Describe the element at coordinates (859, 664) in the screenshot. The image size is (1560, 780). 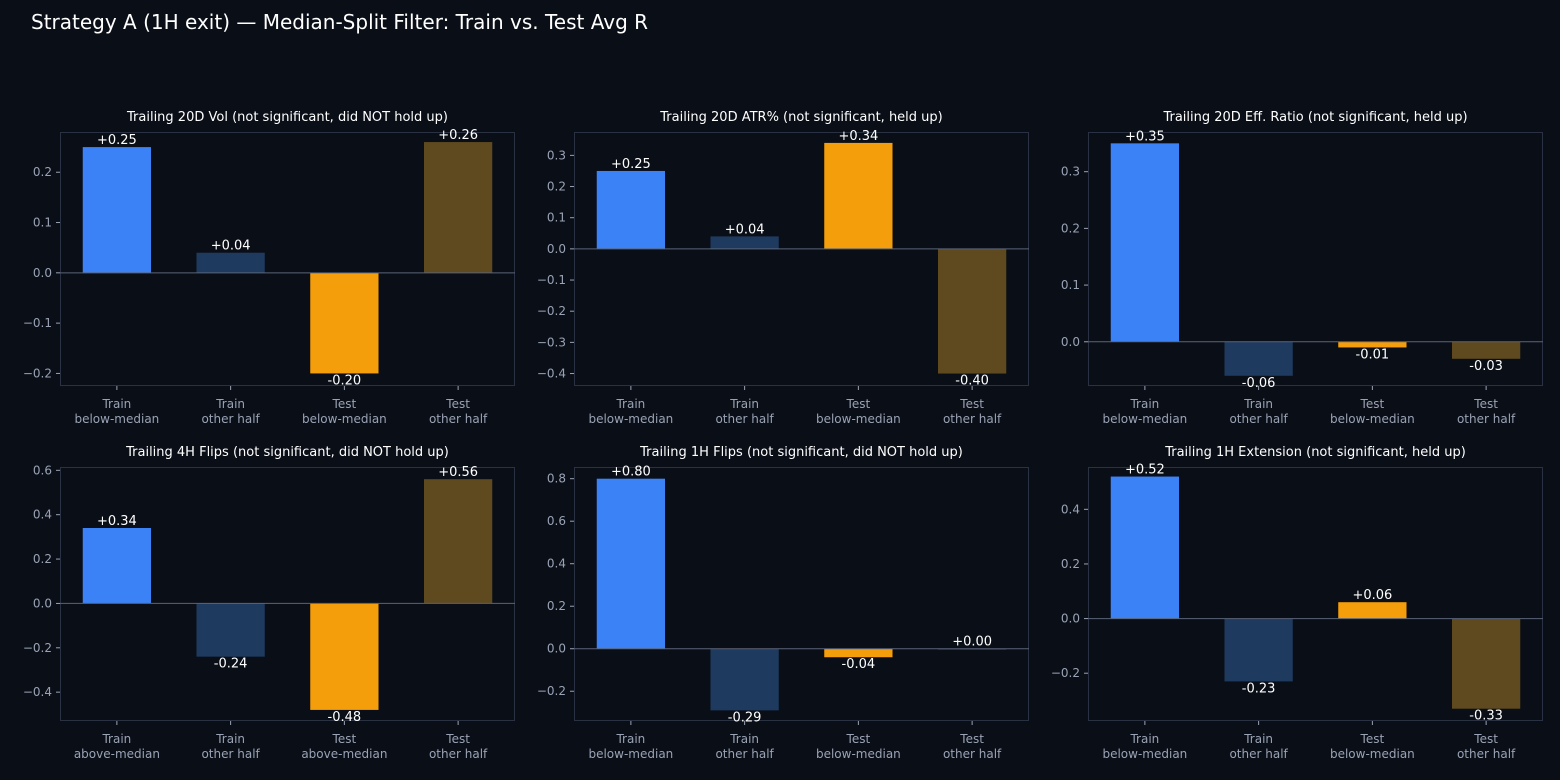
I see `bar-value-label: -0.04` at that location.